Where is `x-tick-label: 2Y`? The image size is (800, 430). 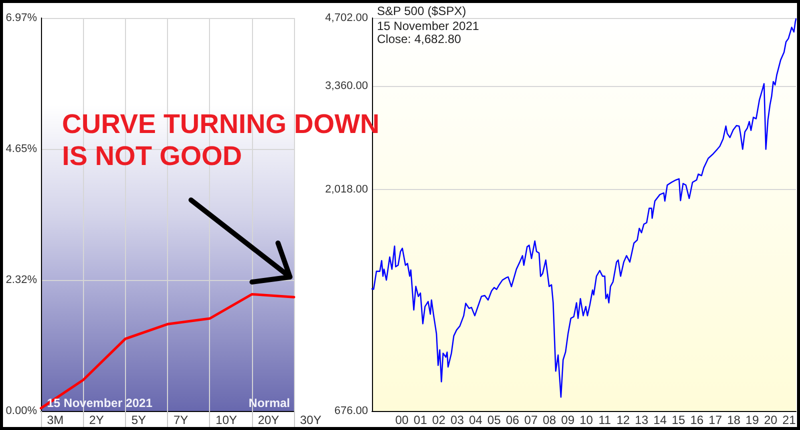 x-tick-label: 2Y is located at coordinates (96, 420).